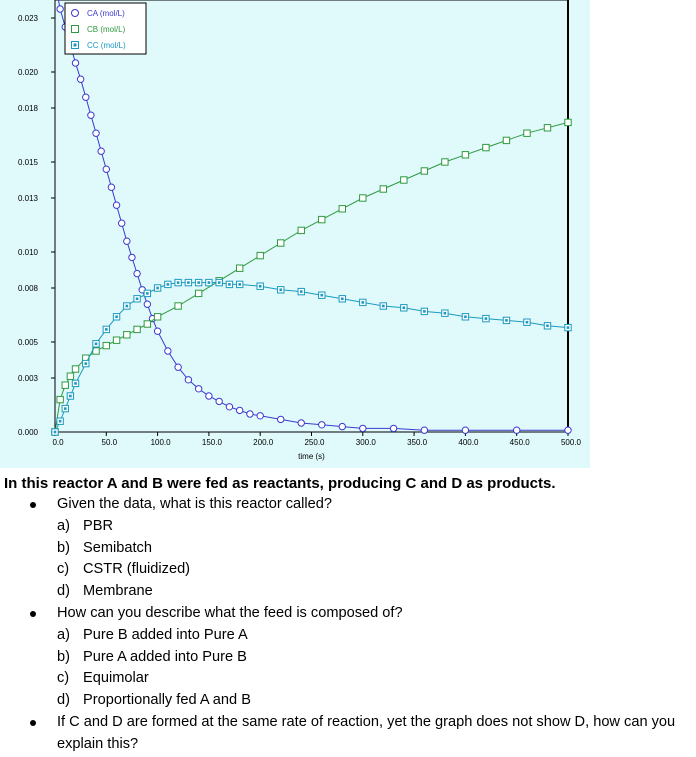 The width and height of the screenshot is (696, 757). Describe the element at coordinates (376, 549) in the screenshot. I see `answer-option: b) Semibatch` at that location.